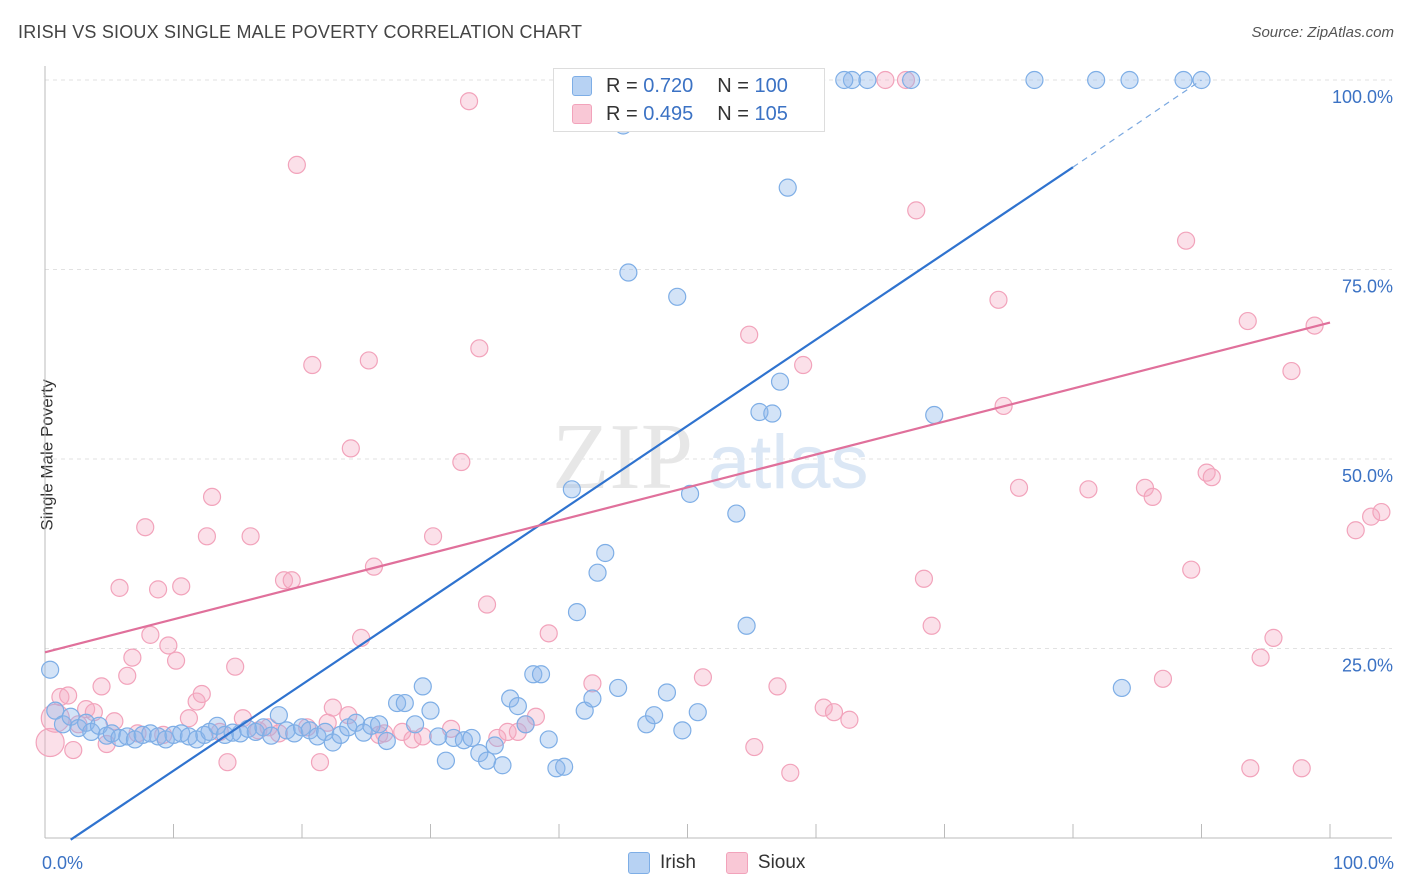  What do you see at coordinates (1367, 287) in the screenshot?
I see `y-tick-label: 75.0%` at bounding box center [1367, 287].